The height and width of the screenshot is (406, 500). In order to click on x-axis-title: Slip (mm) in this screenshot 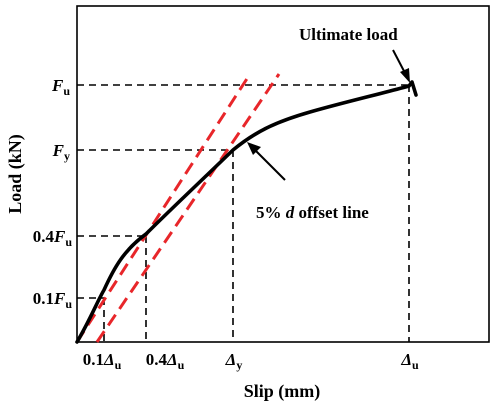, I will do `click(282, 391)`.